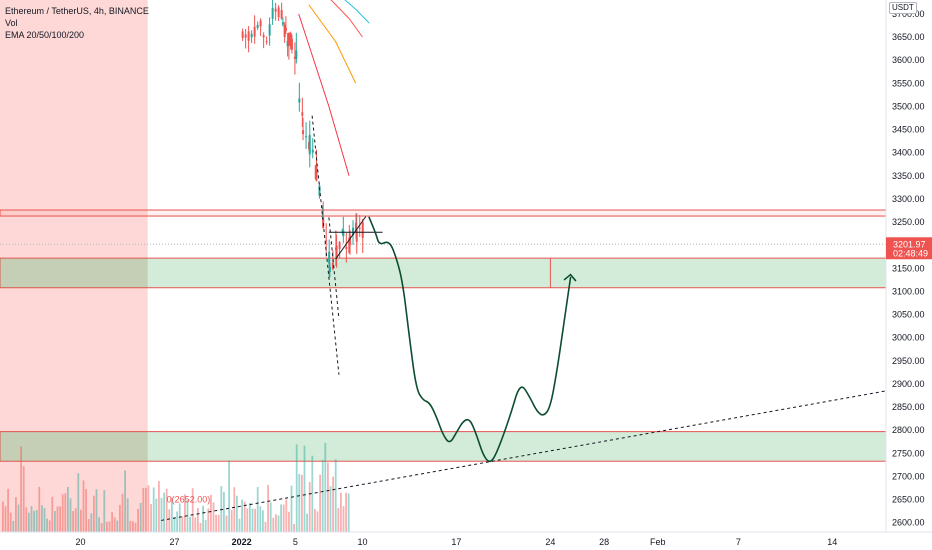 The width and height of the screenshot is (932, 550). What do you see at coordinates (334, 268) in the screenshot?
I see `channel-line-right` at bounding box center [334, 268].